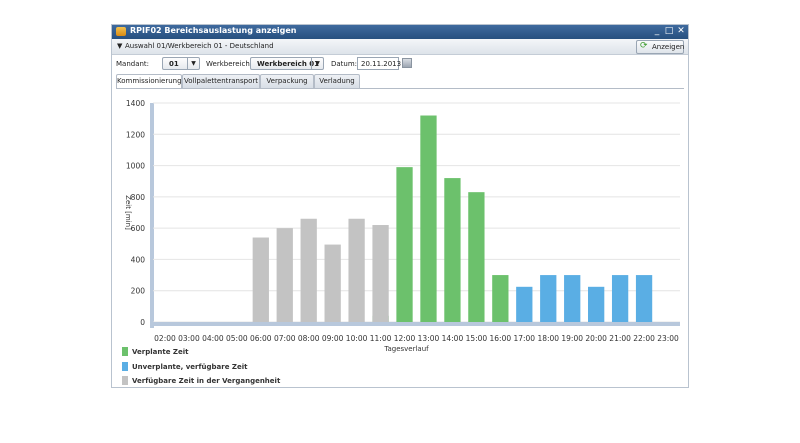  What do you see at coordinates (165, 338) in the screenshot?
I see `x-tick-label: 02:00` at bounding box center [165, 338].